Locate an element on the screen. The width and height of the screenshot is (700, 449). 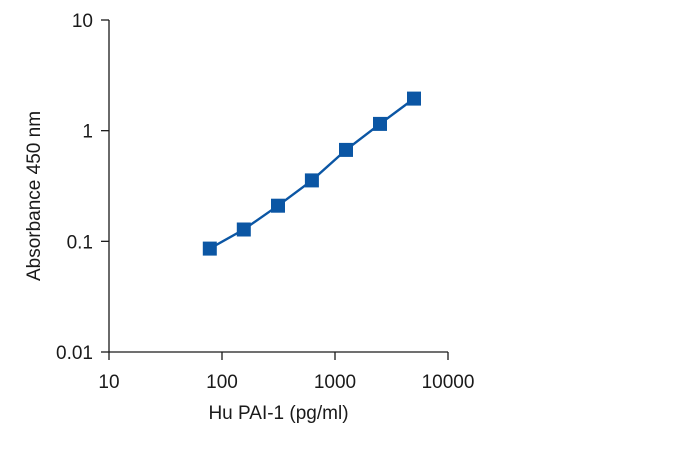
plot-area is located at coordinates (311, 173).